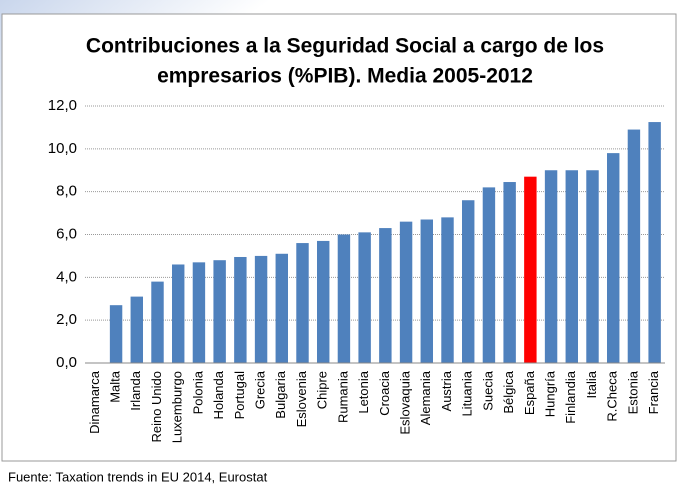 The height and width of the screenshot is (491, 678). Describe the element at coordinates (550, 393) in the screenshot. I see `x-tick-label: Hungría` at that location.